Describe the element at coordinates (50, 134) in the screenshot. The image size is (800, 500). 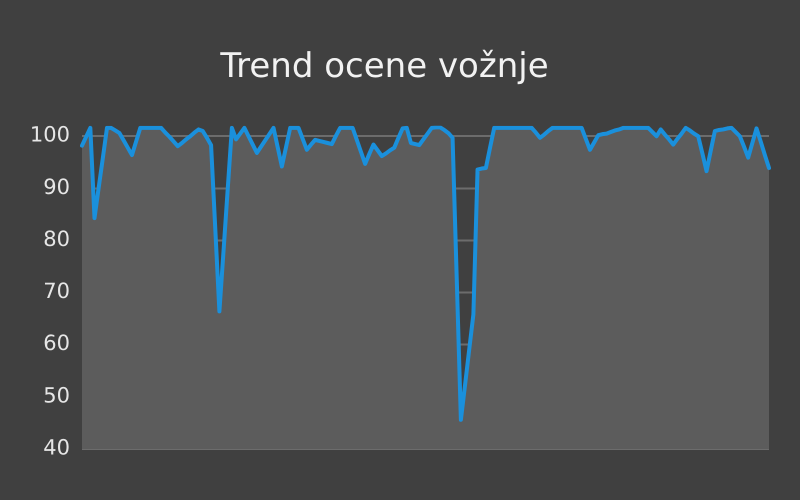
I see `y-tick-label: 100` at that location.